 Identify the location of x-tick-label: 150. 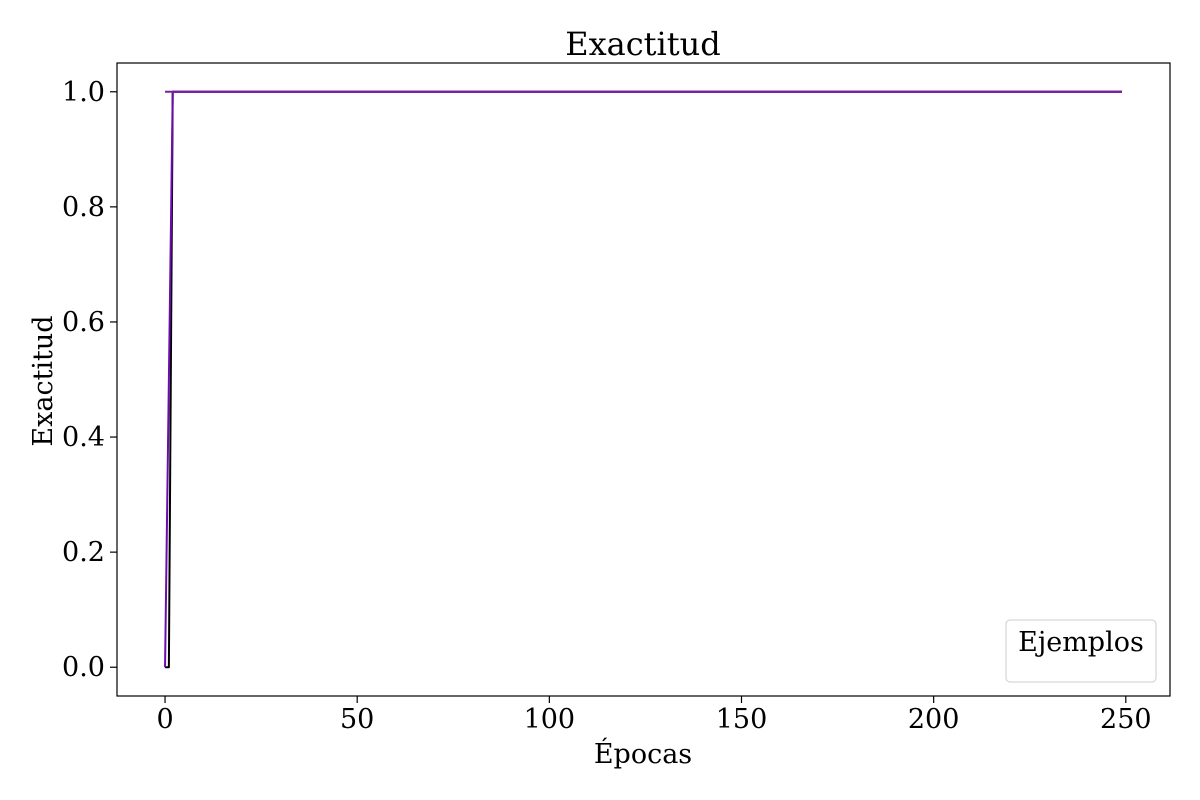
(742, 719).